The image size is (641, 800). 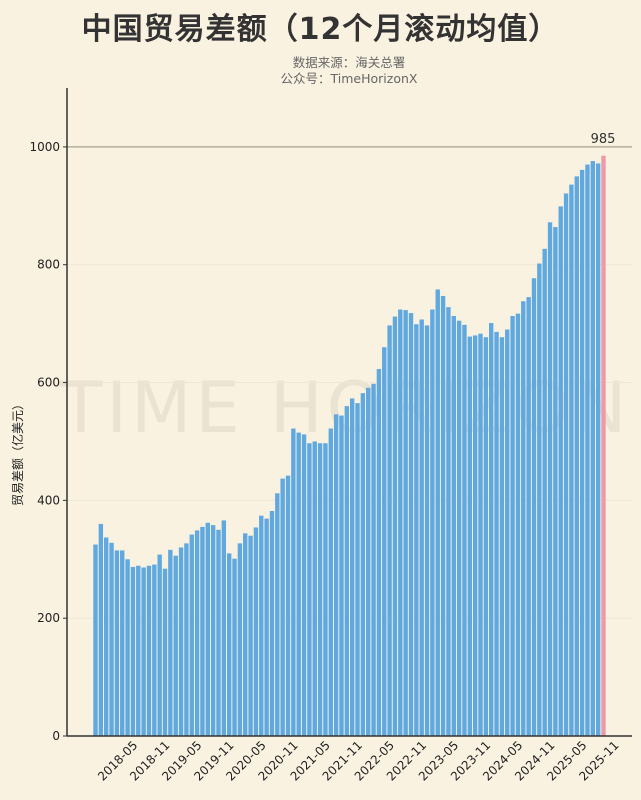 I want to click on y-tick-label: 800, so click(x=48, y=265).